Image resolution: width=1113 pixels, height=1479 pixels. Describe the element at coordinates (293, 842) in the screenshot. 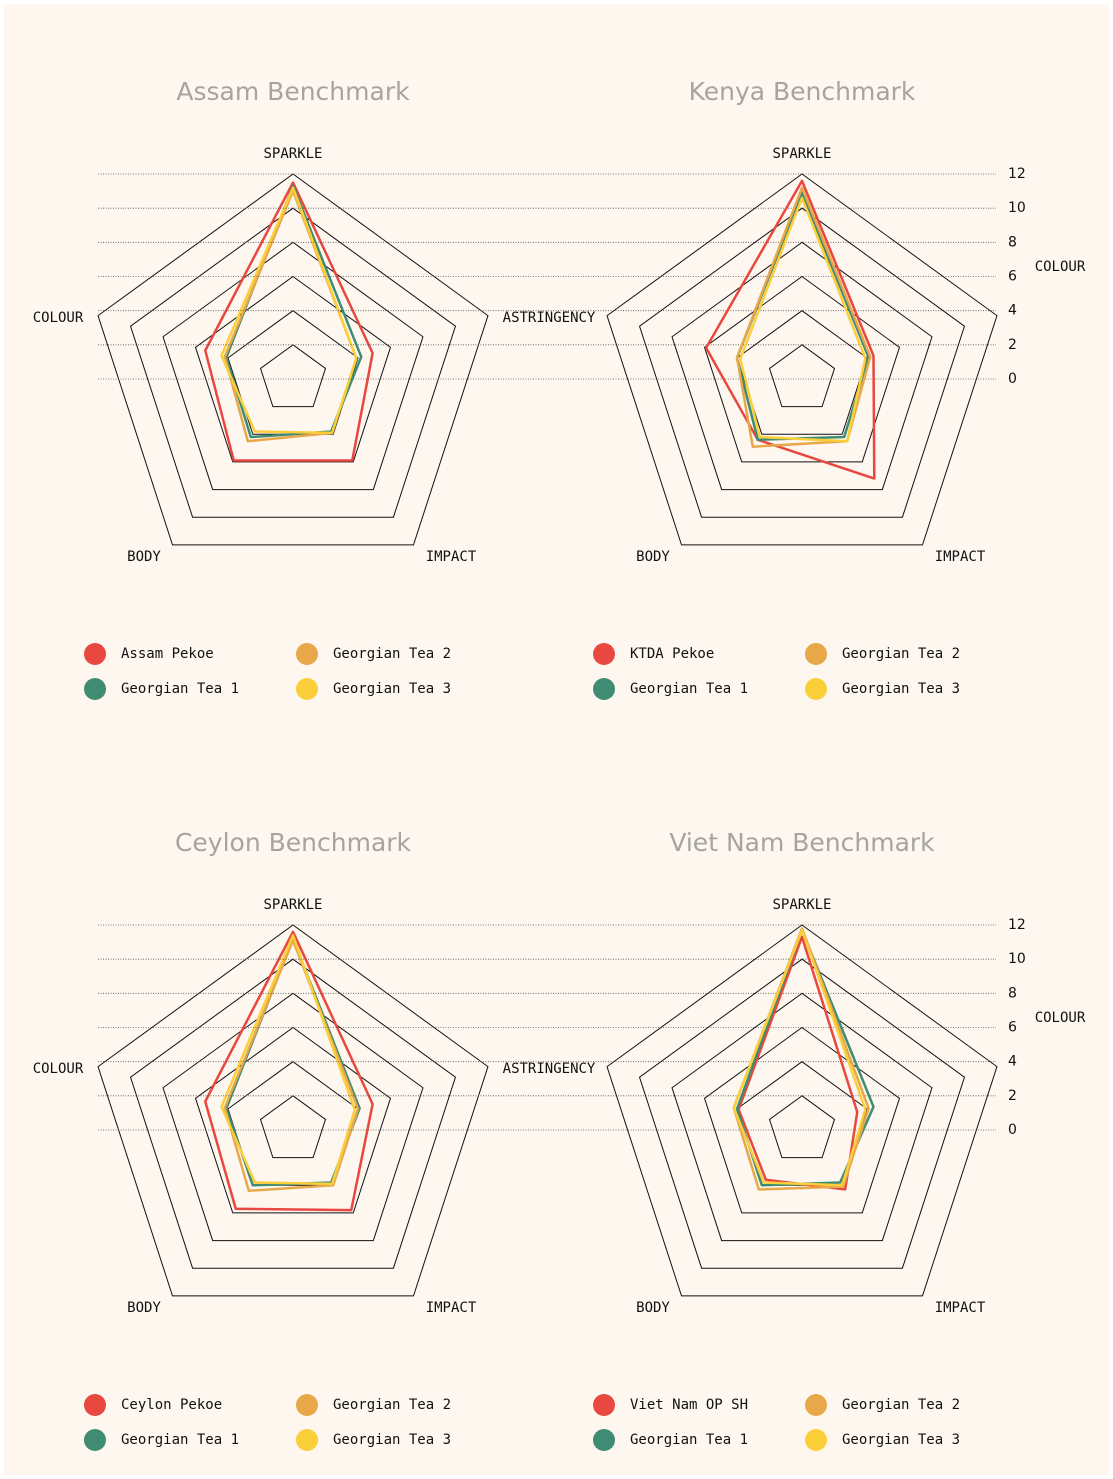

I see `chart-title: Ceylon Benchmark` at that location.